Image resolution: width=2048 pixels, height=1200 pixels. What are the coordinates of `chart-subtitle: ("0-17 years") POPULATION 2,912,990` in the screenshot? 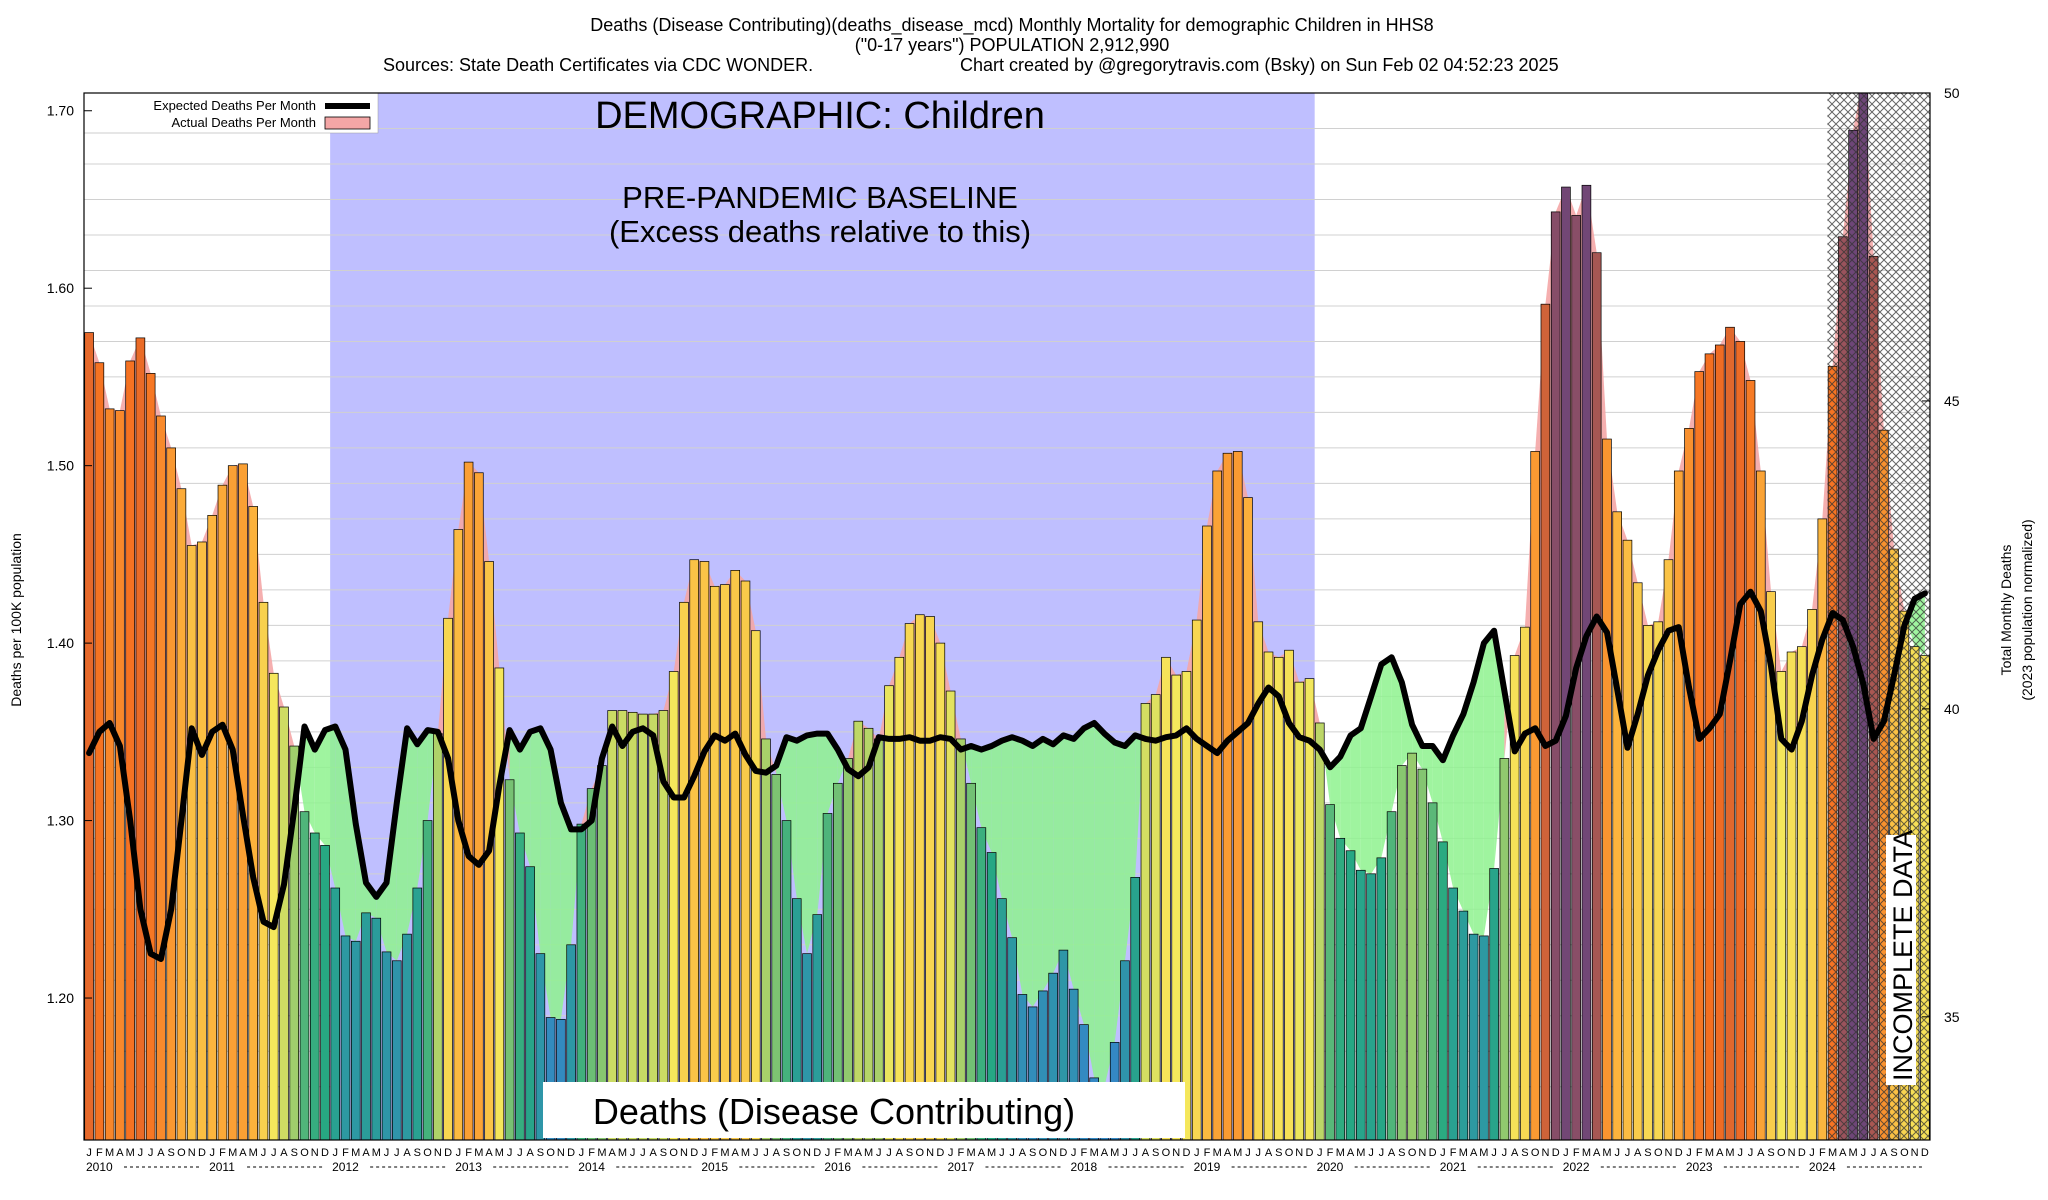 It's located at (1012, 45).